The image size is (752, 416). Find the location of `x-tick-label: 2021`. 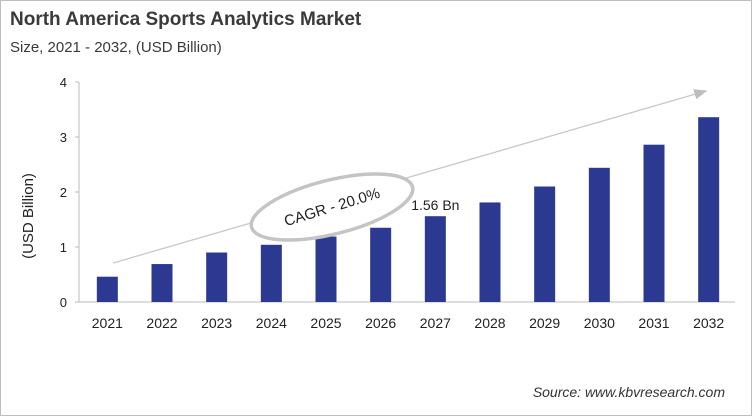

x-tick-label: 2021 is located at coordinates (107, 323).